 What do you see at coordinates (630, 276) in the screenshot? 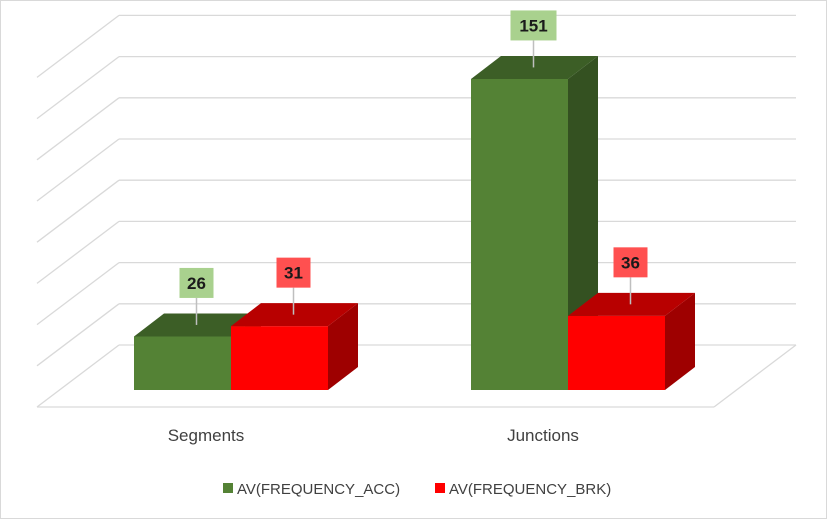
I see `data-label: 36` at bounding box center [630, 276].